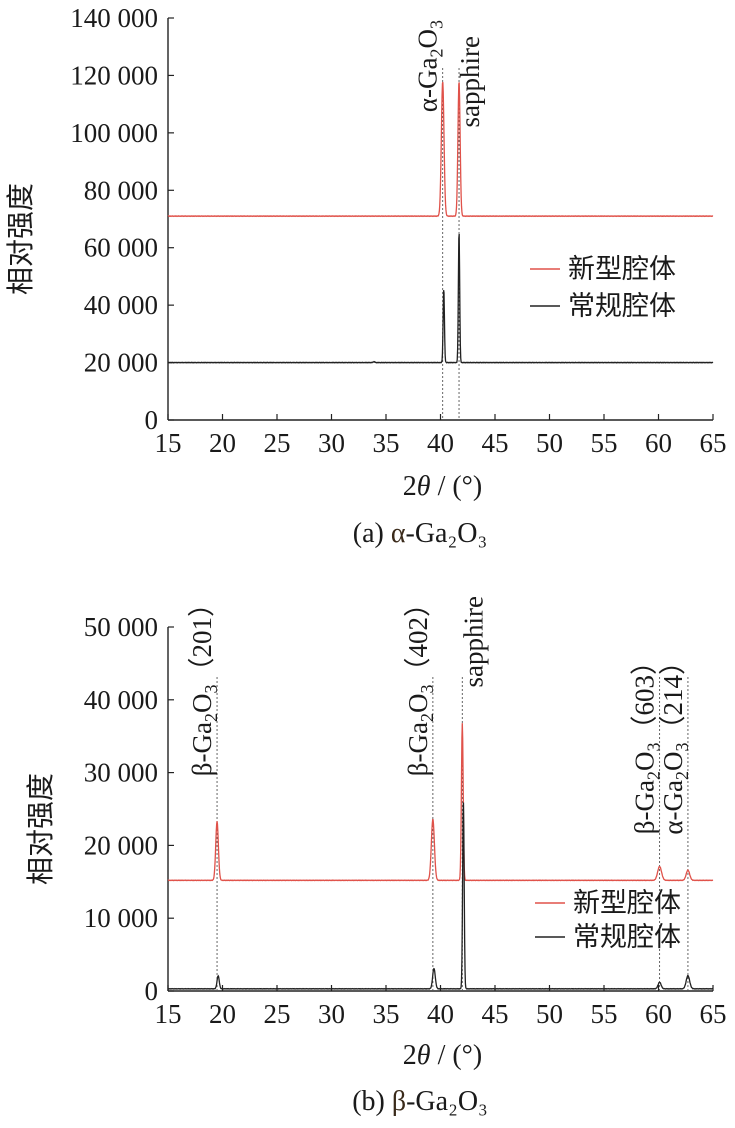 The height and width of the screenshot is (1128, 735). What do you see at coordinates (204, 683) in the screenshot?
I see `peak-annotation: β-Ga2O3（201）` at bounding box center [204, 683].